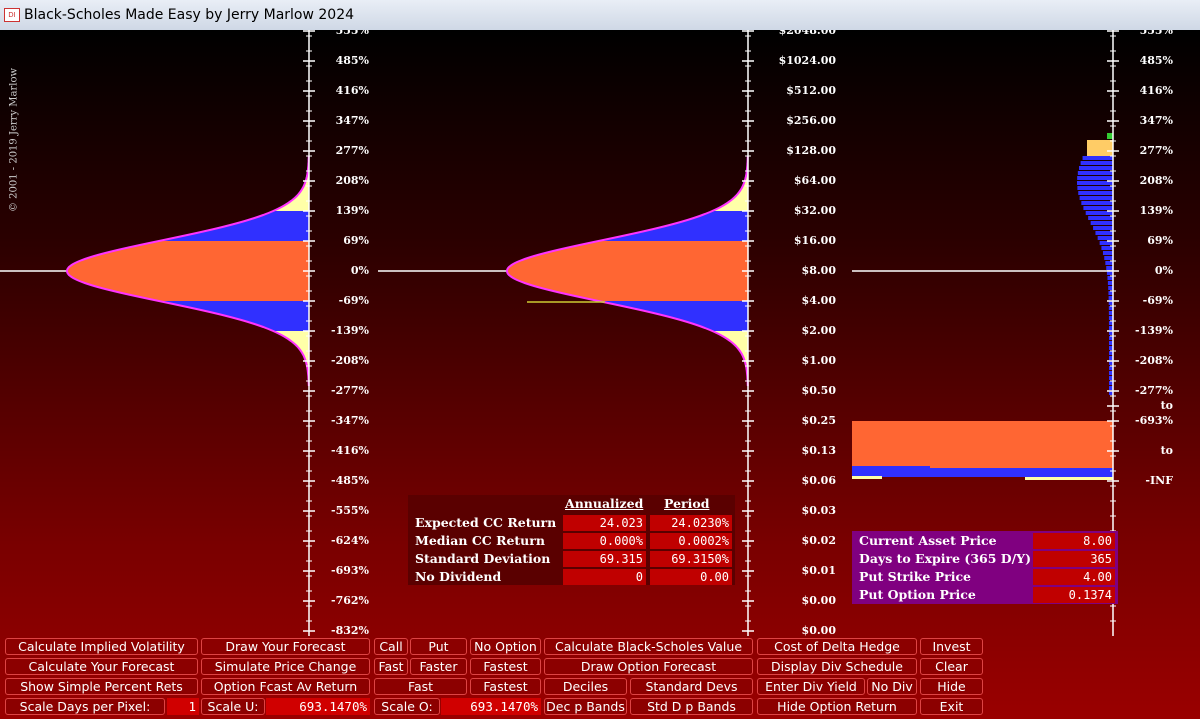 The width and height of the screenshot is (1200, 719). What do you see at coordinates (585, 706) in the screenshot?
I see `button: Dec p Bands` at bounding box center [585, 706].